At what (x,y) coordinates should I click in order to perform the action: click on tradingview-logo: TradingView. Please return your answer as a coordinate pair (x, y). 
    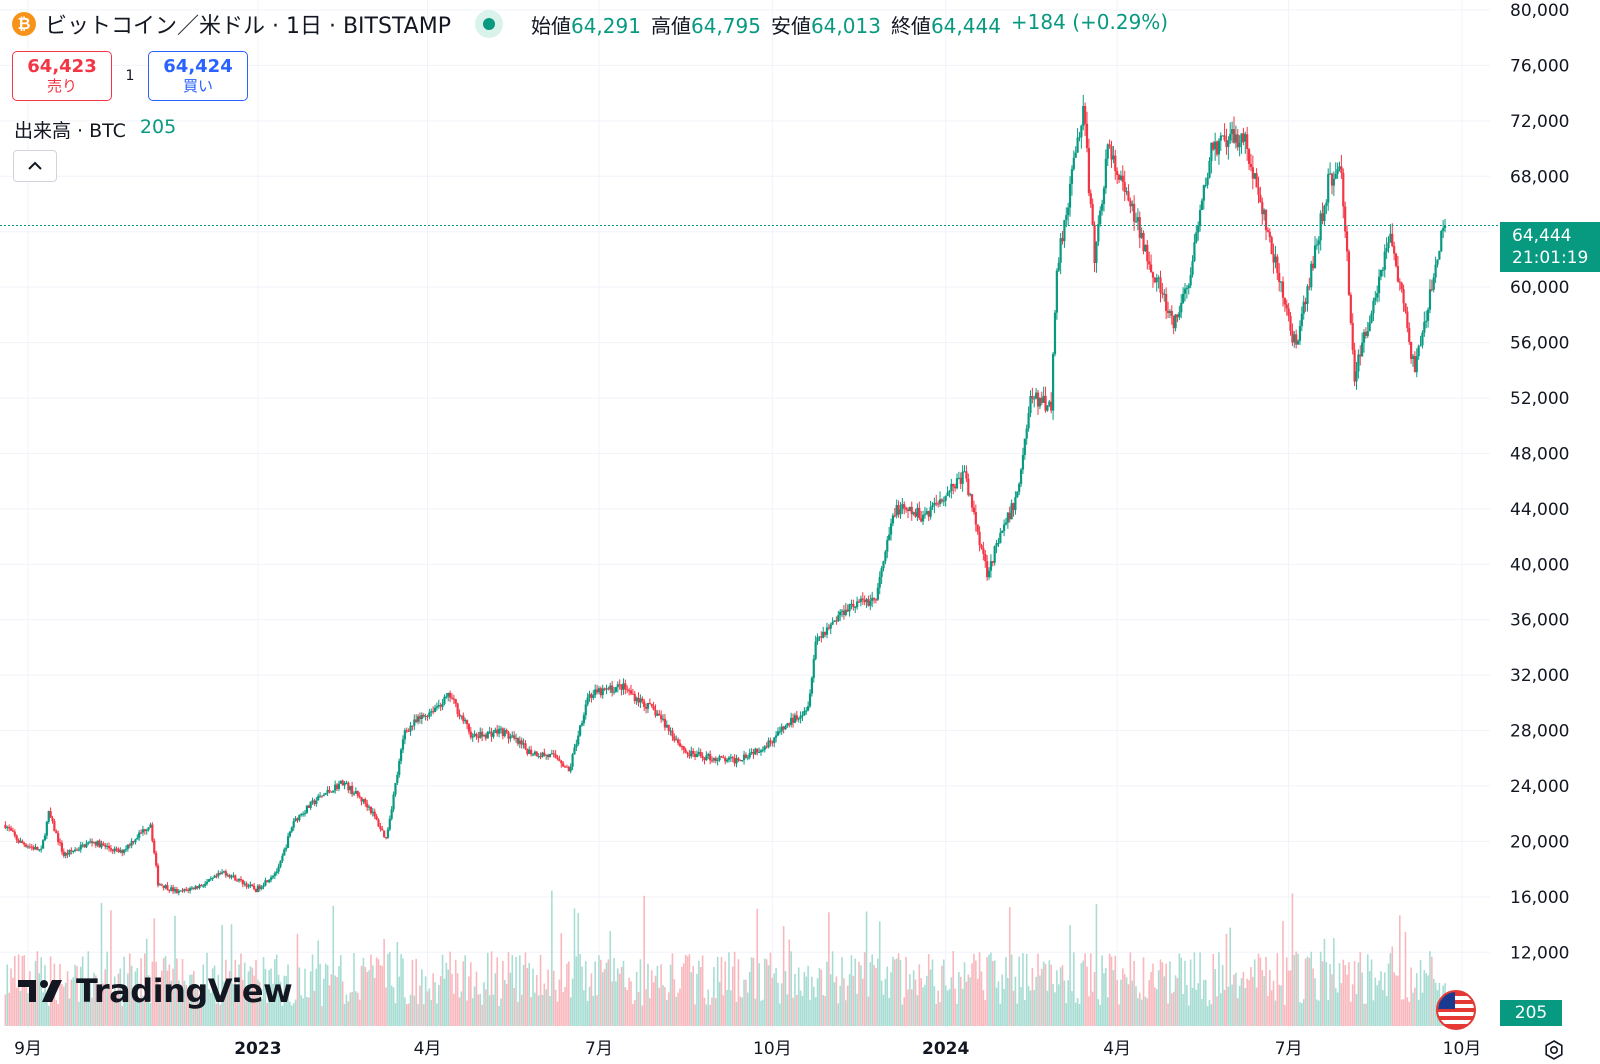
    Looking at the image, I should click on (155, 991).